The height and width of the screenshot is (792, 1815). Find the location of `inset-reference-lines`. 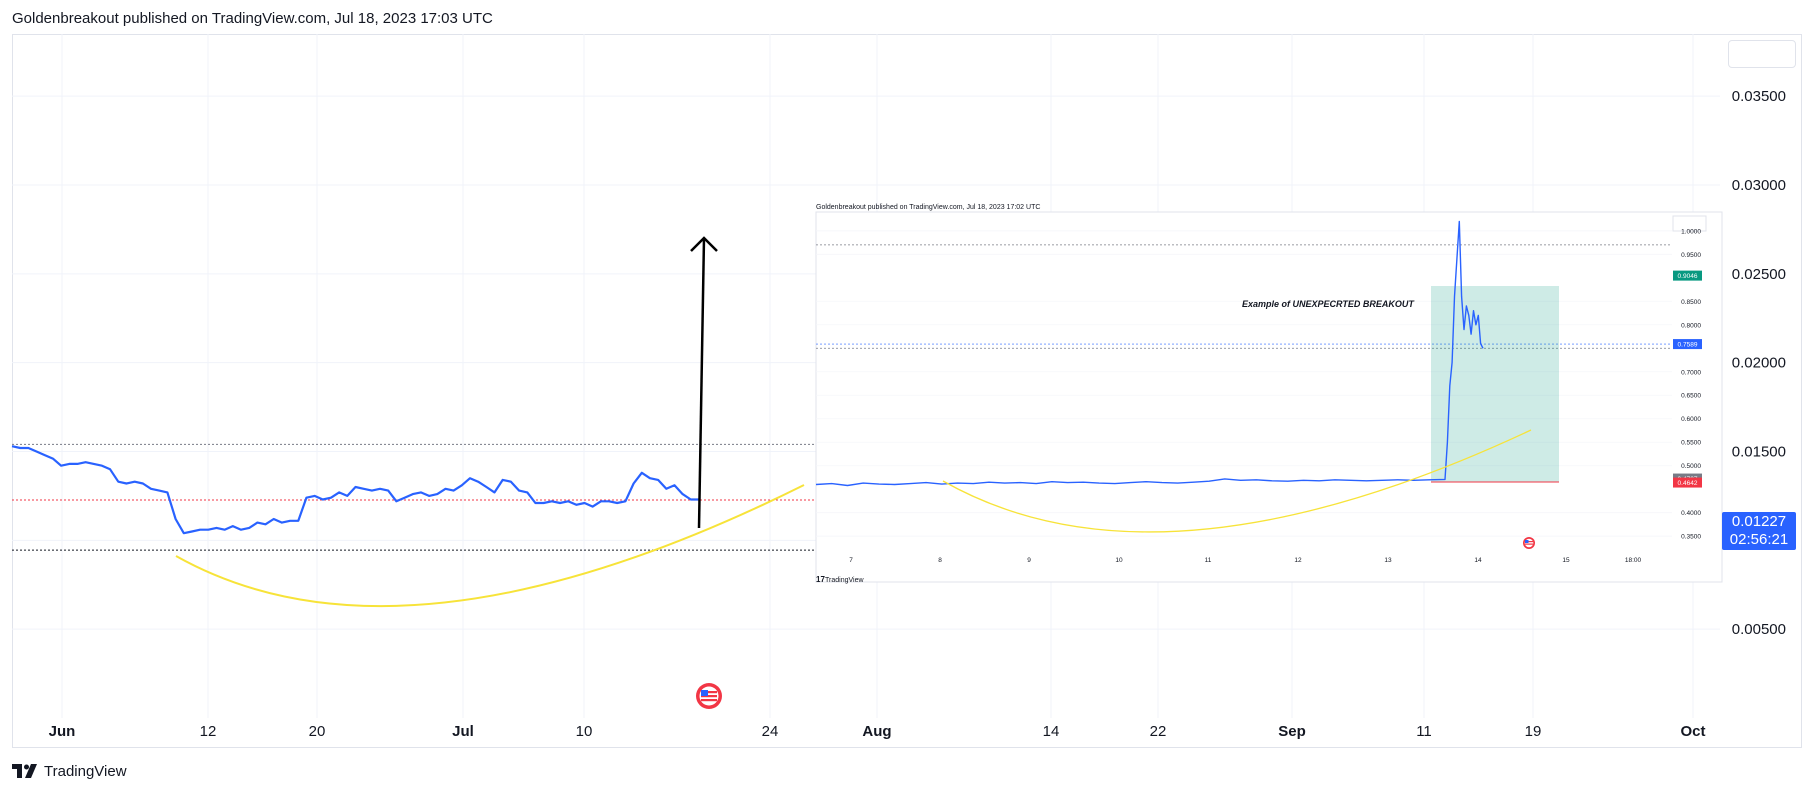

inset-reference-lines is located at coordinates (1244, 296).